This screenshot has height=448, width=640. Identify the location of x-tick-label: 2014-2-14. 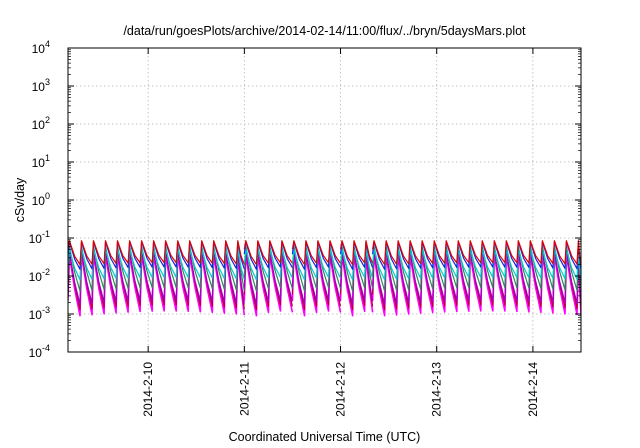
(533, 389).